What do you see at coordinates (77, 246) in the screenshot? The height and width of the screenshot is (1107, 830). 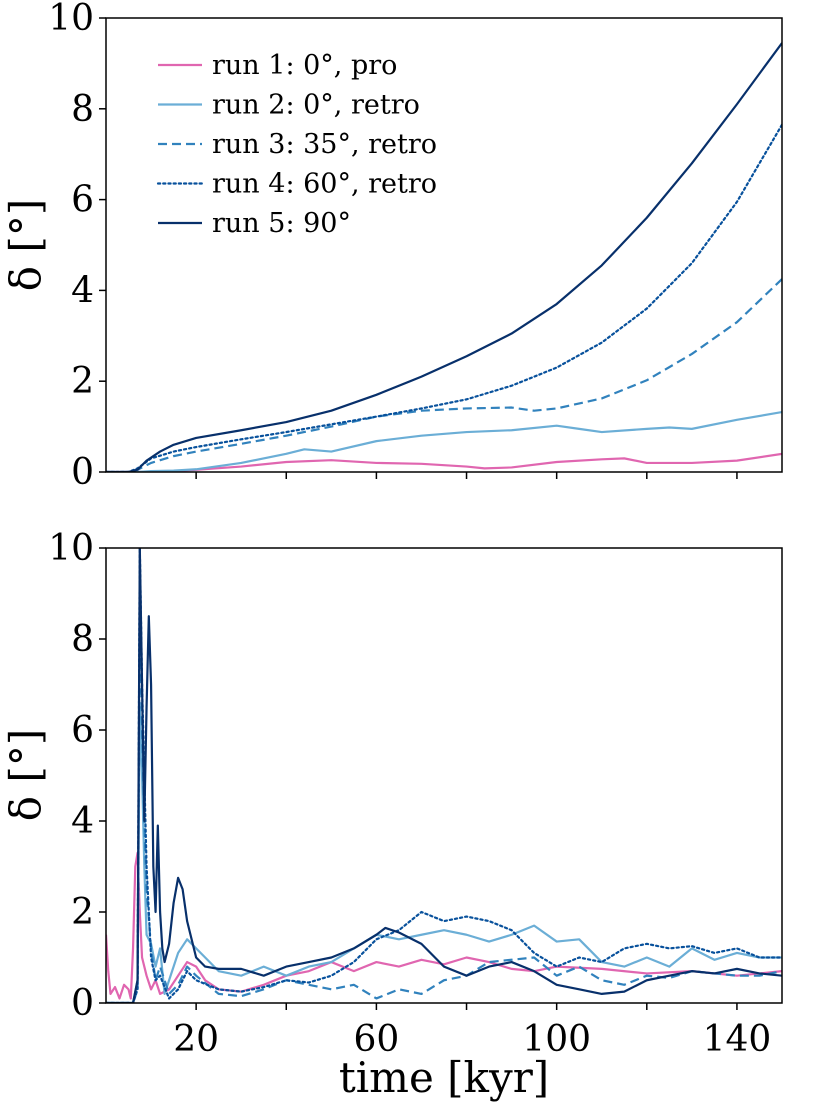 I see `top-y-ticks: 0 2 4 6 8 10` at bounding box center [77, 246].